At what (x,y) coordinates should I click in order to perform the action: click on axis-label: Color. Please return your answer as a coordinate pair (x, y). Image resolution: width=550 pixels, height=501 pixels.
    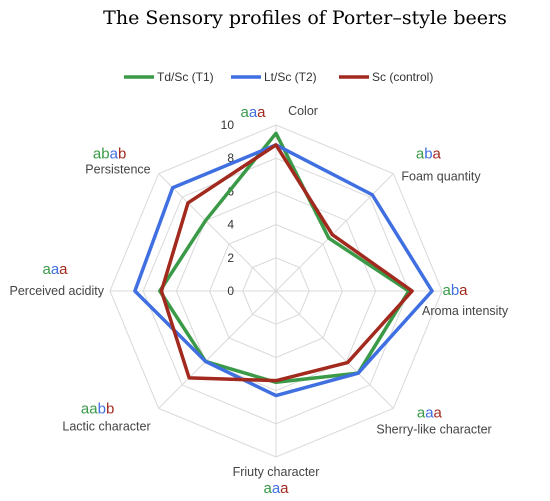
    Looking at the image, I should click on (303, 111).